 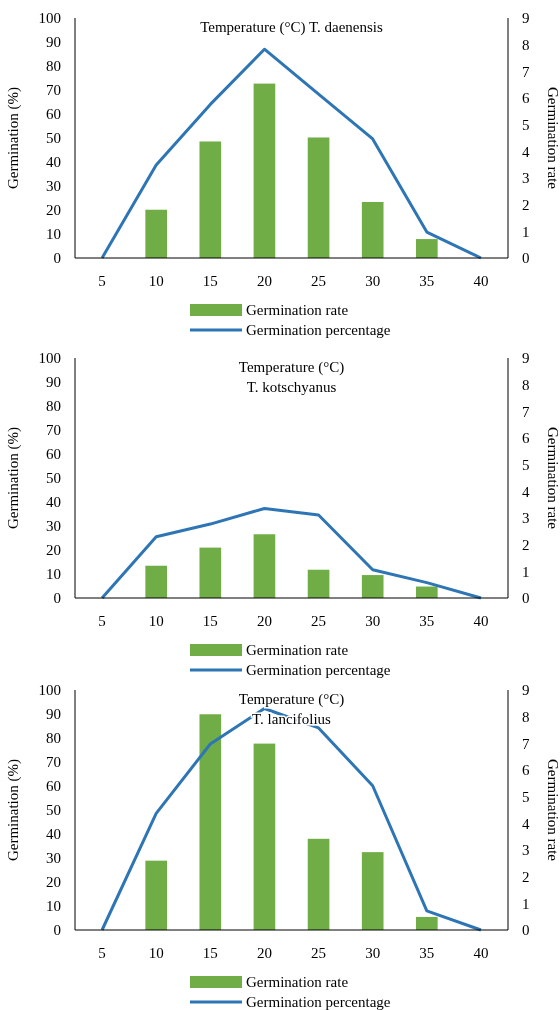 What do you see at coordinates (291, 27) in the screenshot?
I see `chart-title: Temperature (°C) T. daenensis` at bounding box center [291, 27].